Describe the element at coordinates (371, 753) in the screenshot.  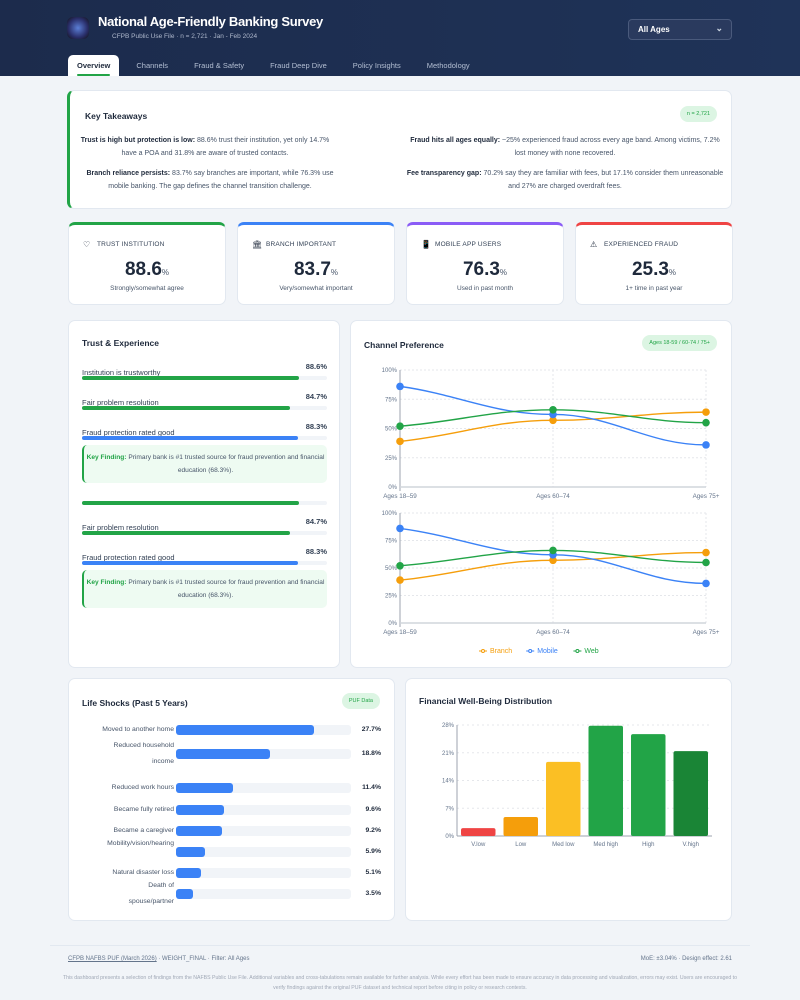
I see `life-shock-value: 18.8%` at that location.